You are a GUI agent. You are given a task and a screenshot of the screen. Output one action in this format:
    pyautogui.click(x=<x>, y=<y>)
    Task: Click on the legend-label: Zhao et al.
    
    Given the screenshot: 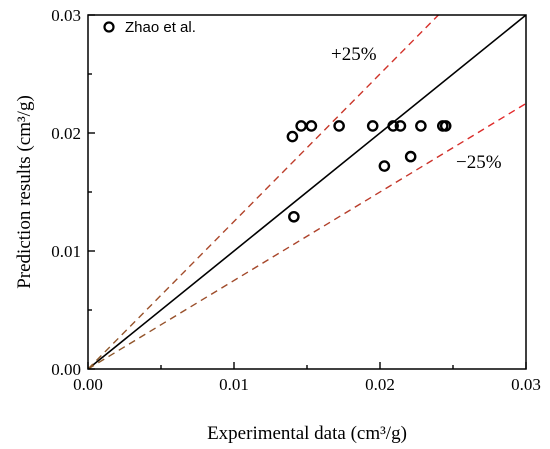 What is the action you would take?
    pyautogui.click(x=160, y=27)
    